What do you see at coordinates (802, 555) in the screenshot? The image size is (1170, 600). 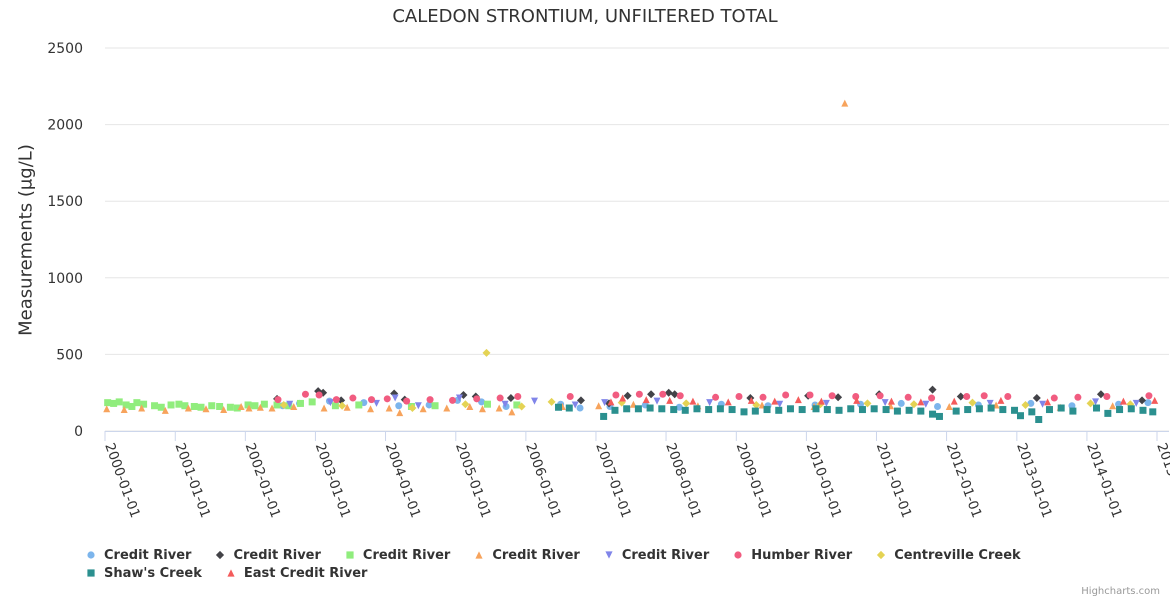 I see `legend-label: Humber River` at bounding box center [802, 555].